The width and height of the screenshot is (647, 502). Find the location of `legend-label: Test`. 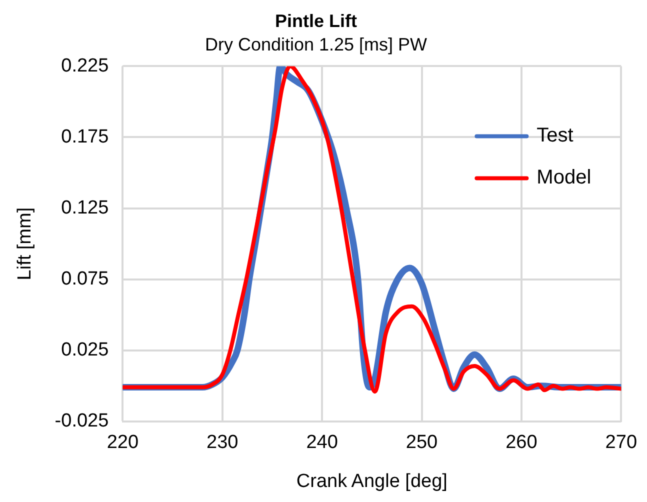

legend-label: Test is located at coordinates (555, 135).